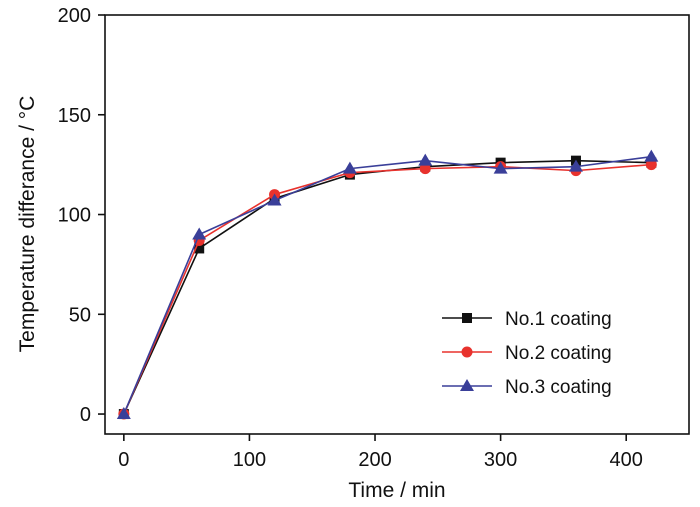 This screenshot has height=507, width=700. What do you see at coordinates (85, 415) in the screenshot?
I see `y-tick-label: 0` at bounding box center [85, 415].